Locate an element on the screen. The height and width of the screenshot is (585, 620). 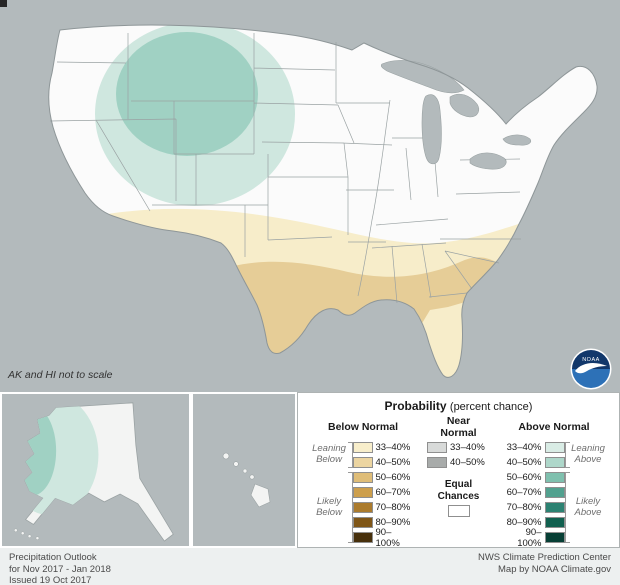
lake-superior is located at coordinates (422, 77).